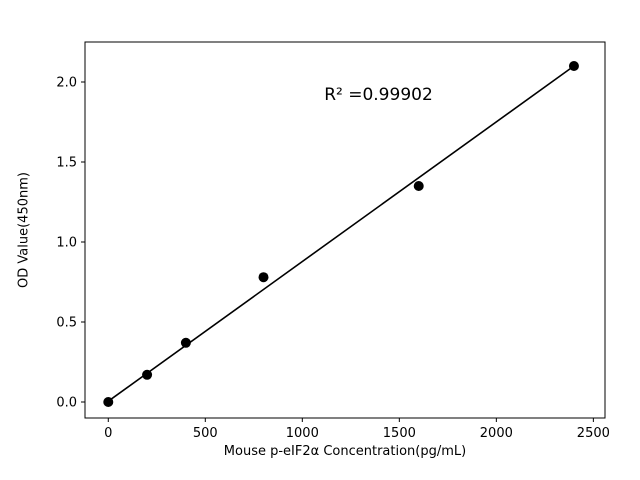  What do you see at coordinates (205, 433) in the screenshot?
I see `x-tick-label: 500` at bounding box center [205, 433].